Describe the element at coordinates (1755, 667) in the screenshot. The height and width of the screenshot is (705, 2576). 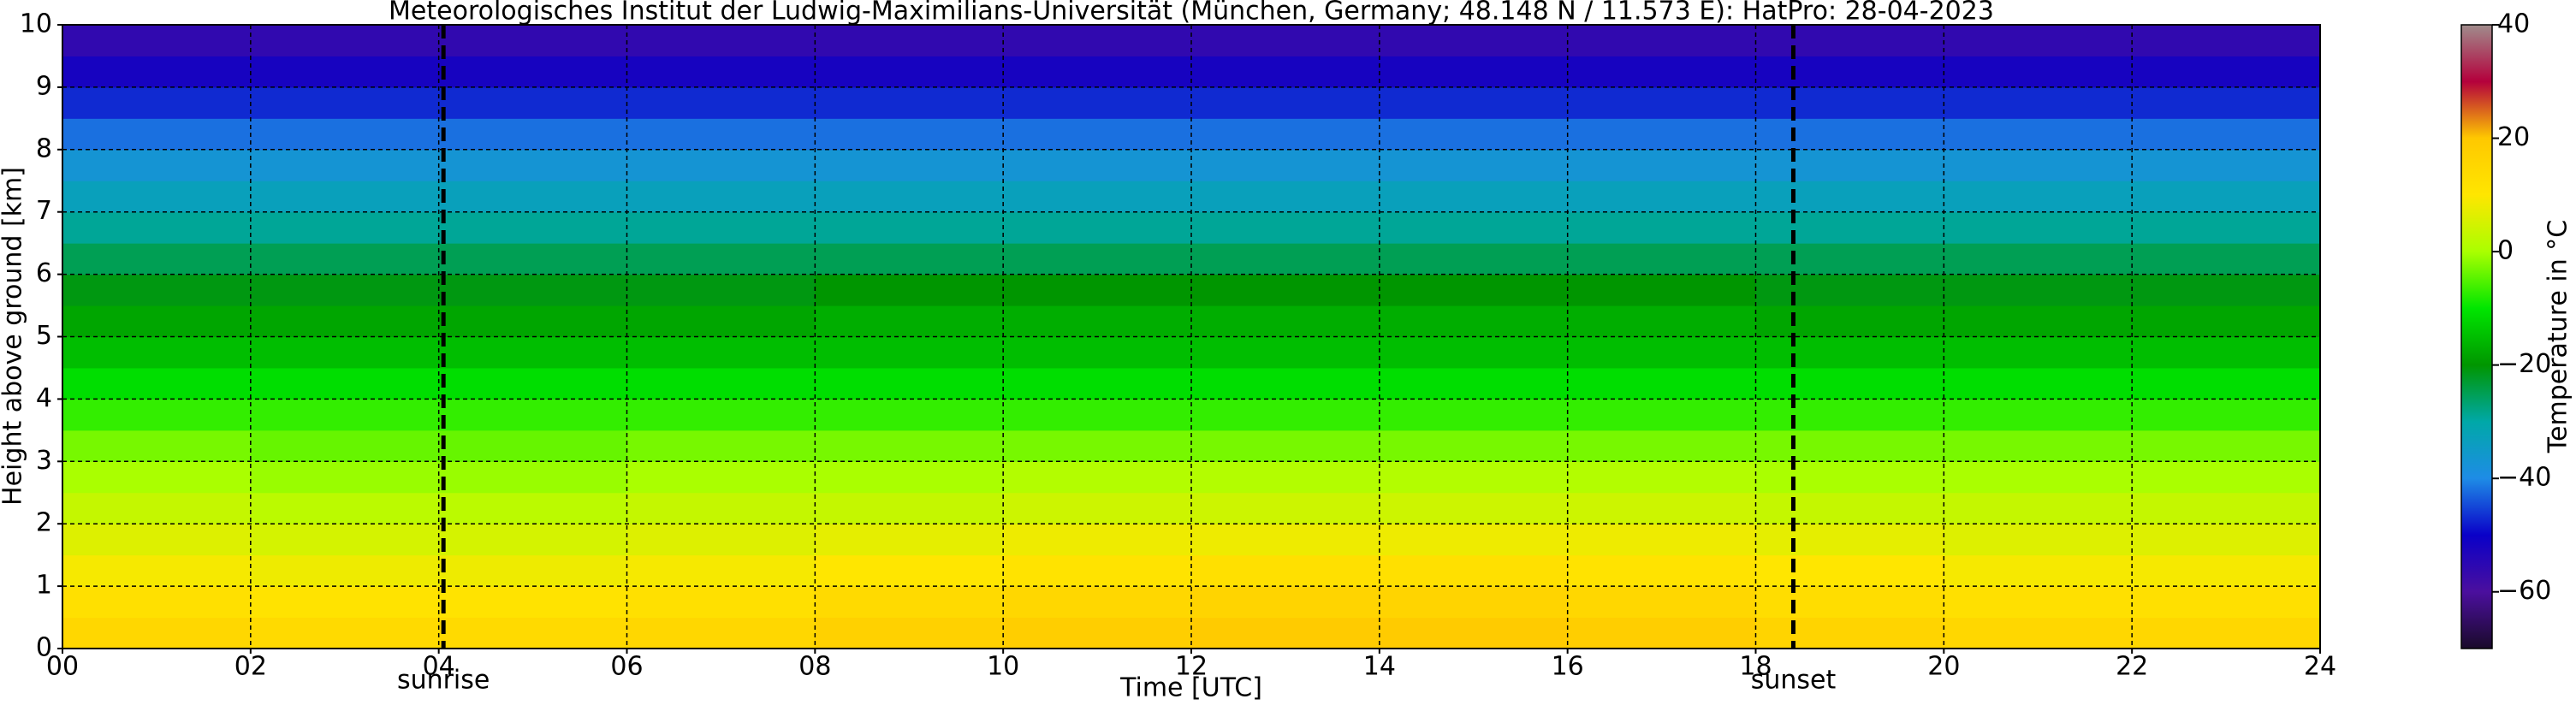
I see `x-tick-label: 18` at that location.